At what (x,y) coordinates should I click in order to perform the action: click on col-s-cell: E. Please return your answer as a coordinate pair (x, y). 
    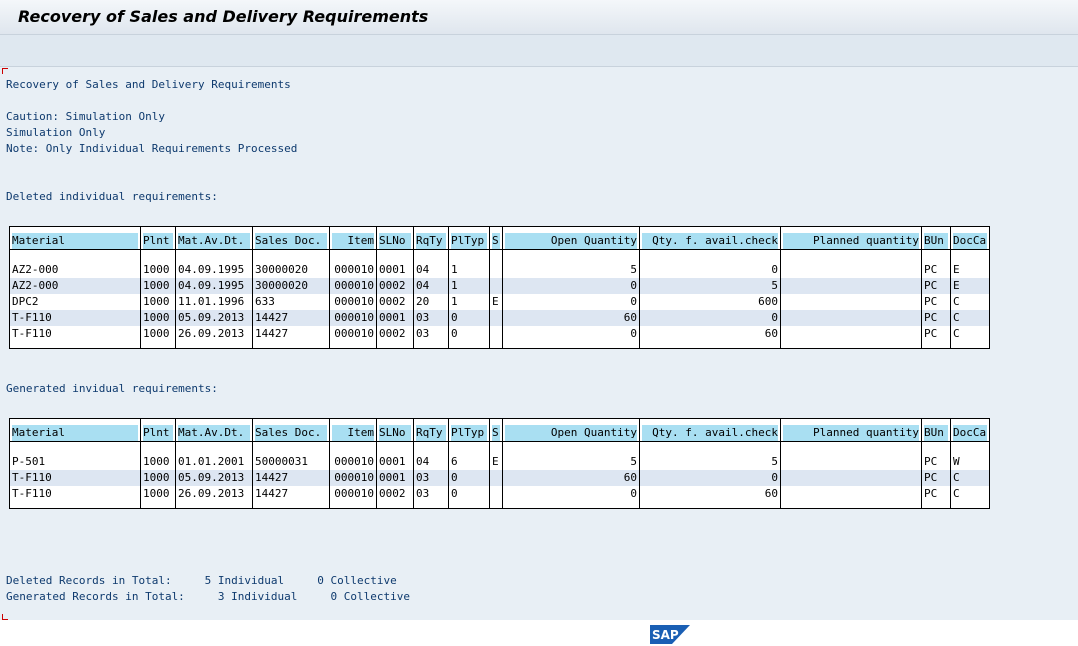
    Looking at the image, I should click on (496, 462).